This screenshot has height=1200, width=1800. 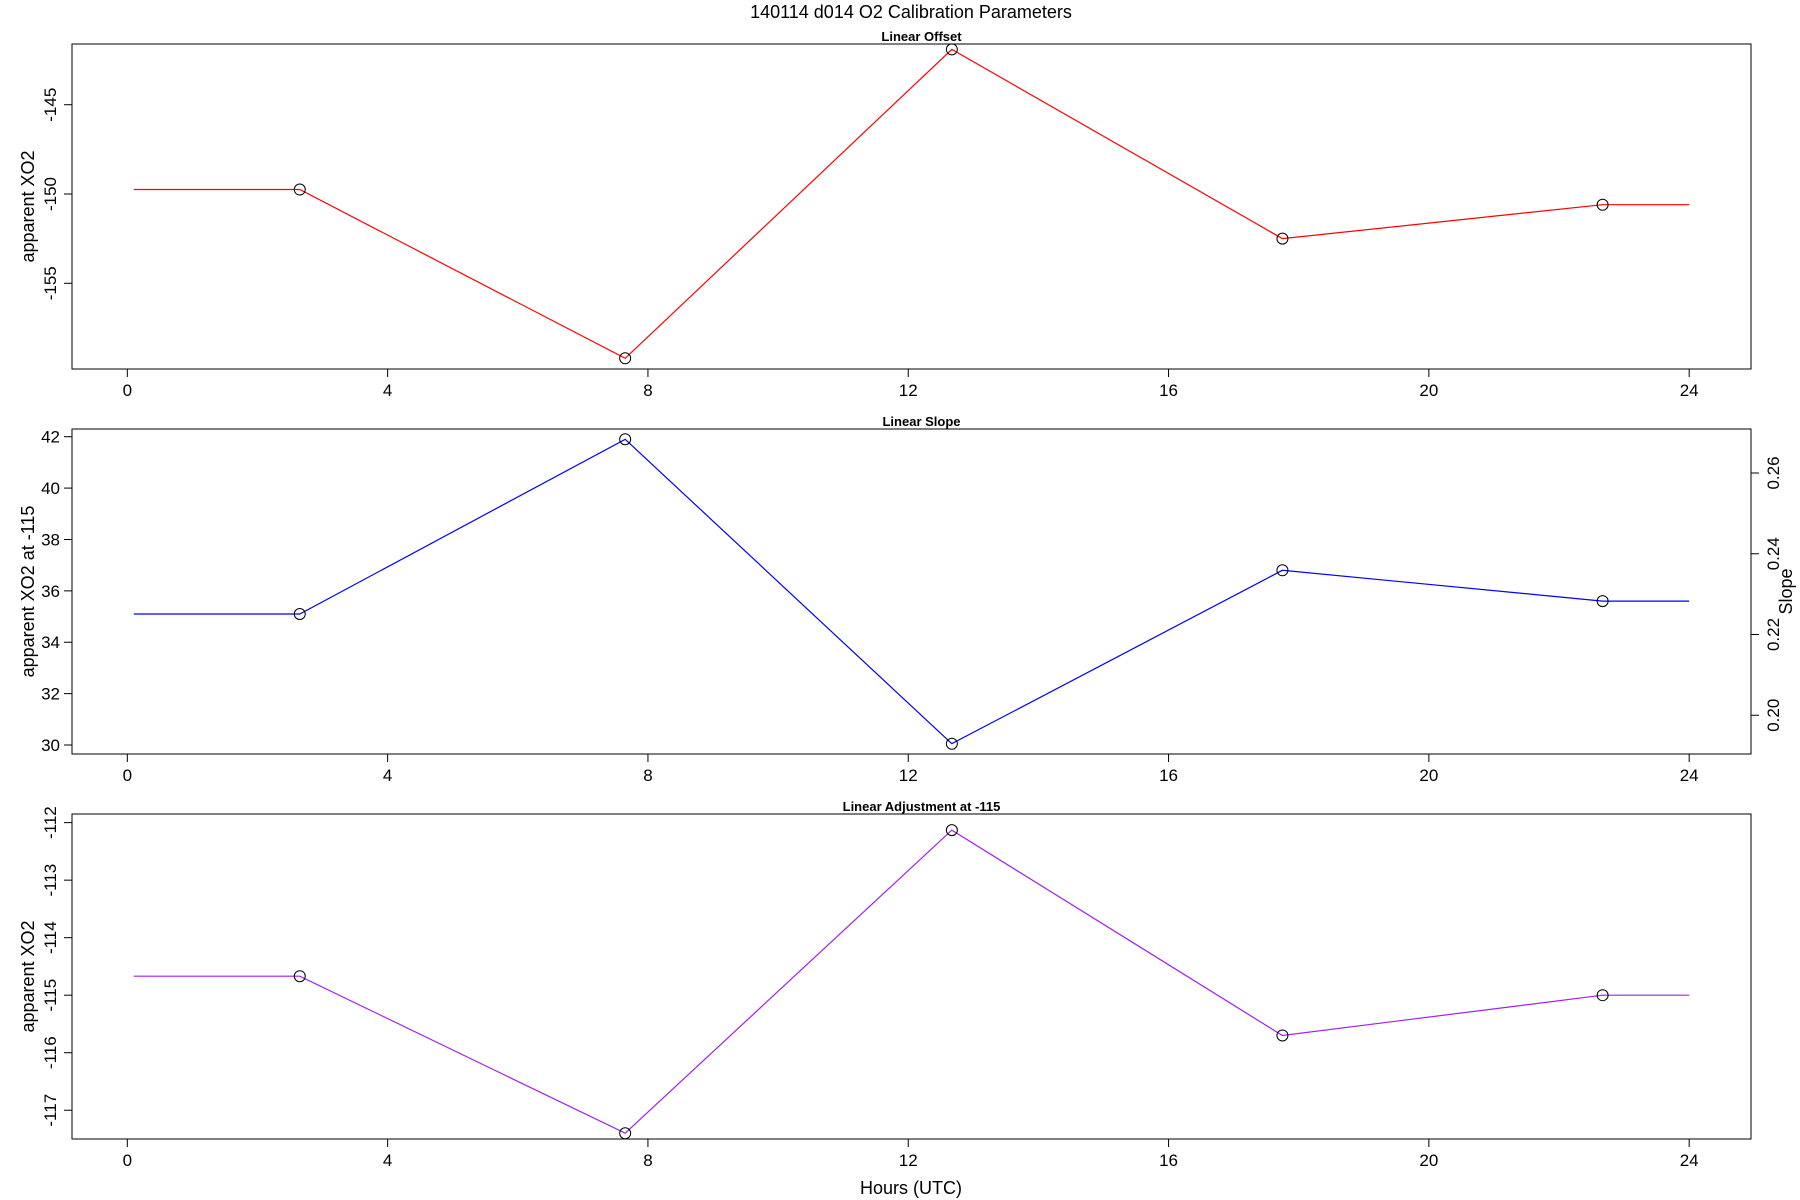 I want to click on y2-tick-label: 0.20, so click(x=1773, y=715).